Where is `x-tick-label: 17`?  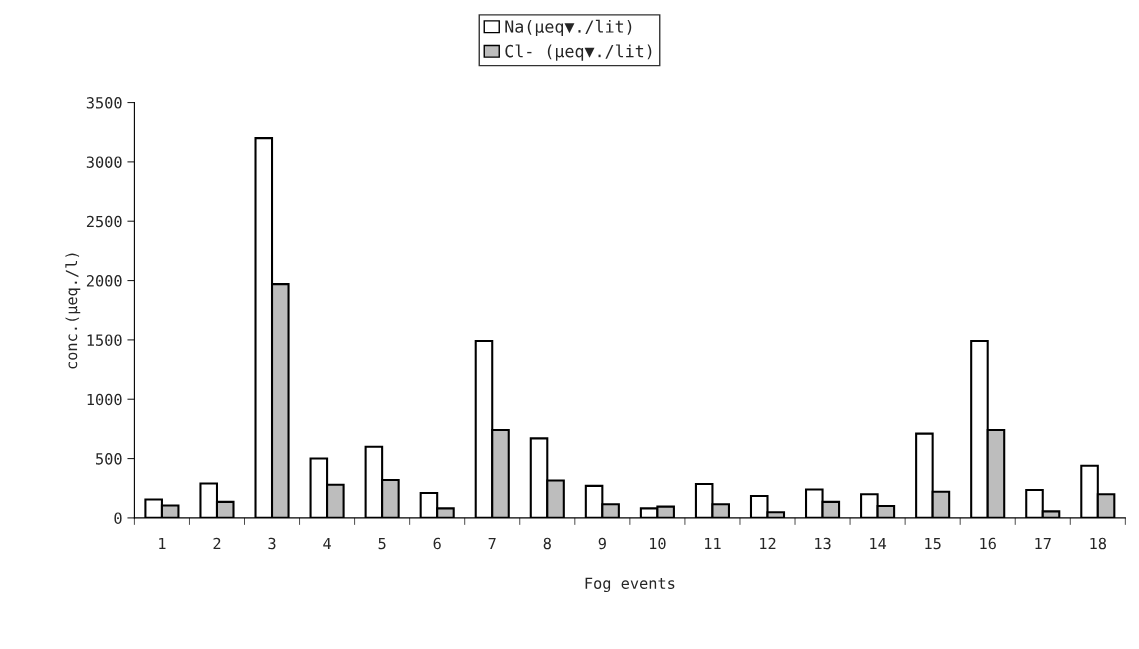
x-tick-label: 17 is located at coordinates (1043, 543).